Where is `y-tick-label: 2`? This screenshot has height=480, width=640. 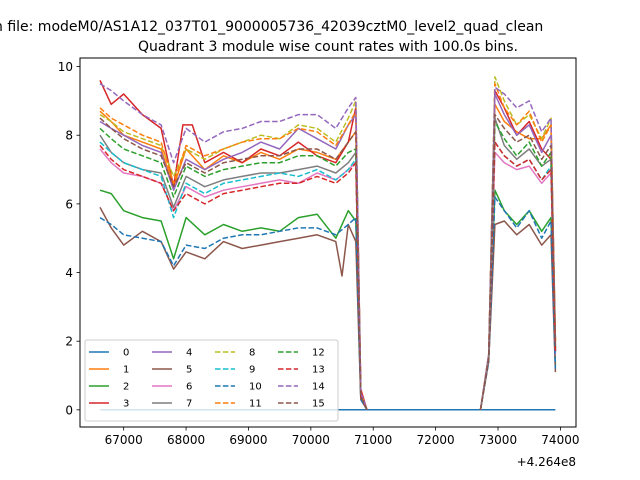
y-tick-label: 2 is located at coordinates (69, 342).